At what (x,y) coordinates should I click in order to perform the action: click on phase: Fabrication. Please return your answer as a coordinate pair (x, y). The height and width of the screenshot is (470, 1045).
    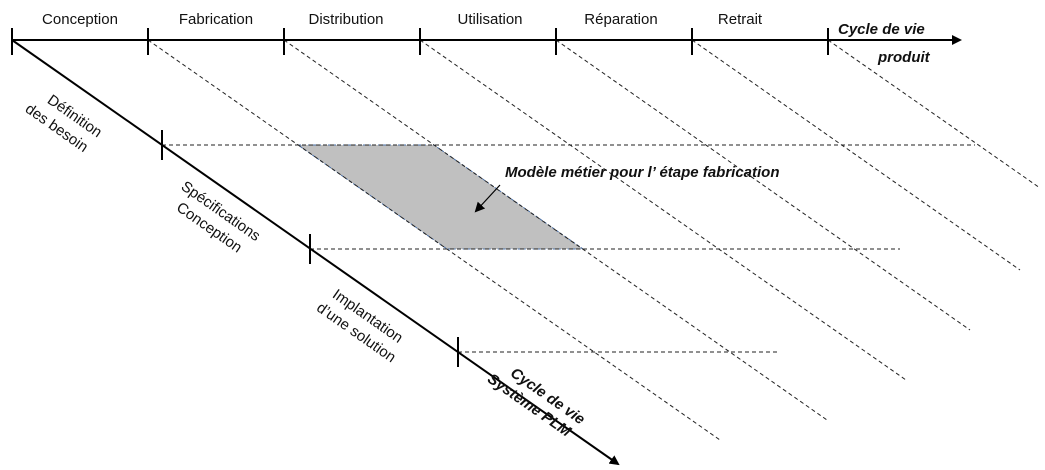
    Looking at the image, I should click on (216, 19).